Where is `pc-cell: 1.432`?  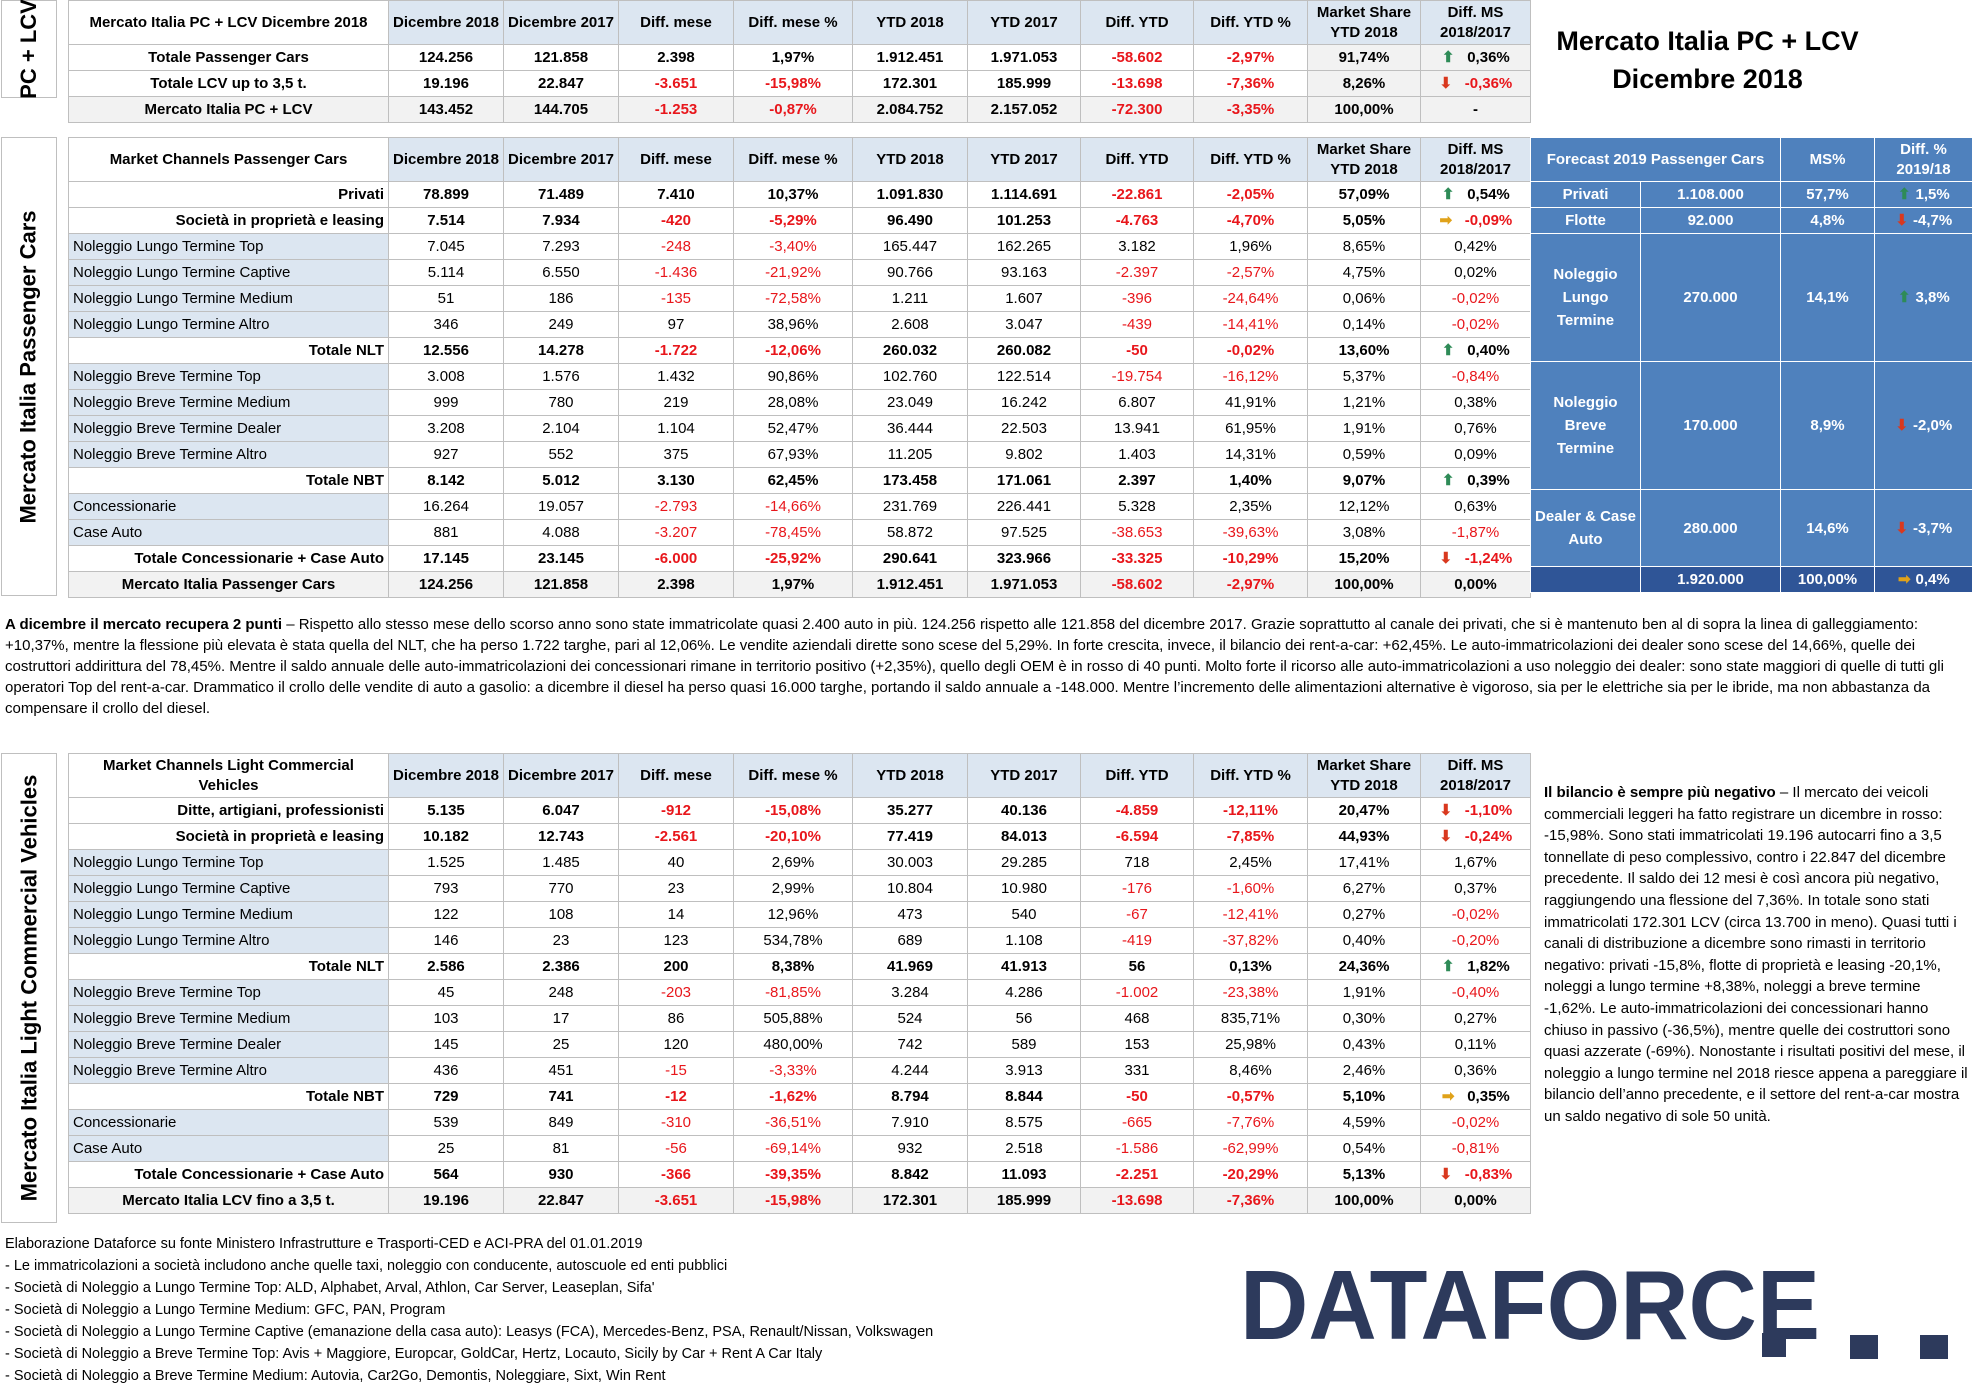 pc-cell: 1.432 is located at coordinates (676, 376).